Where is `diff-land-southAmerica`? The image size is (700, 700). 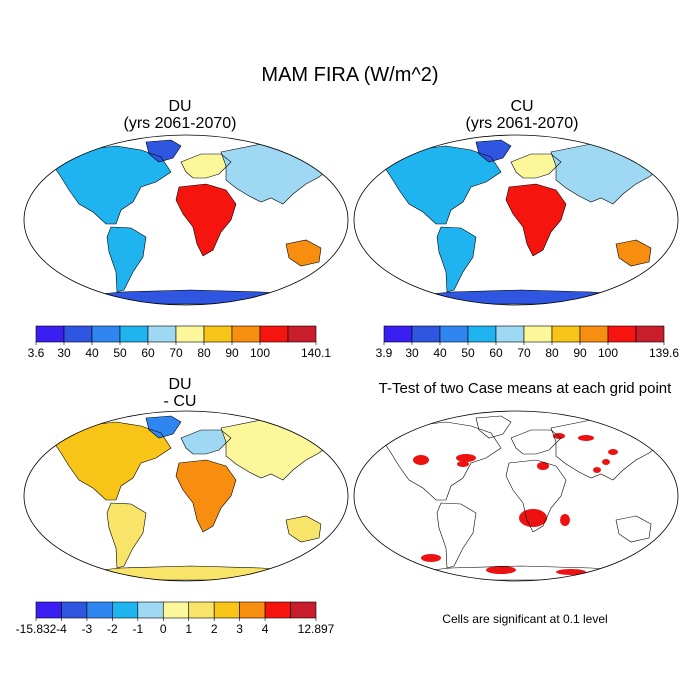
diff-land-southAmerica is located at coordinates (126, 535).